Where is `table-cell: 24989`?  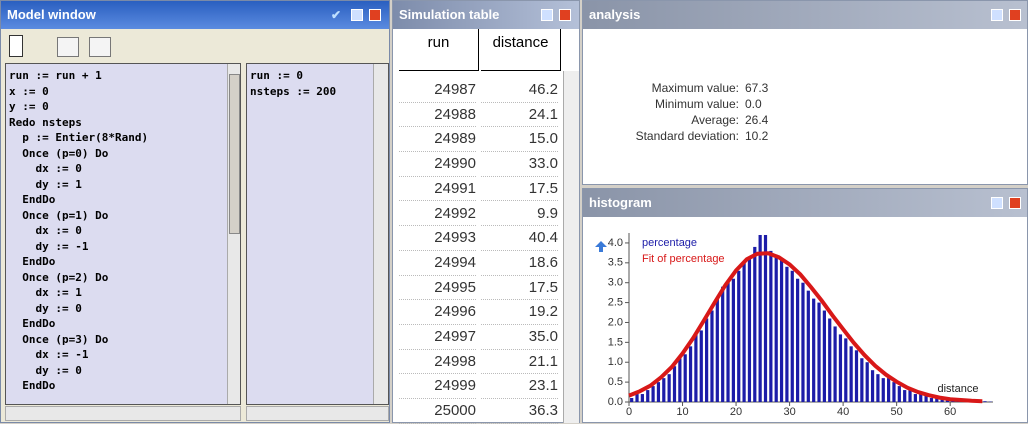
table-cell: 24989 is located at coordinates (437, 139).